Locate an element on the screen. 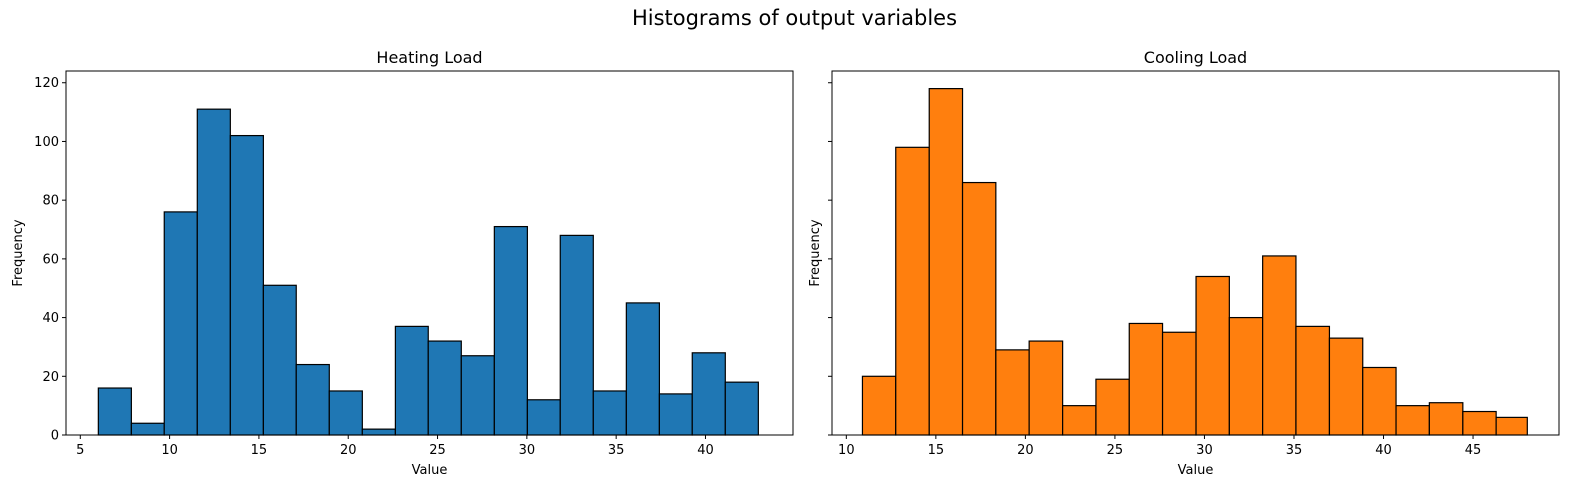 The width and height of the screenshot is (1589, 495). figure-title: Histograms of output variables is located at coordinates (794, 18).